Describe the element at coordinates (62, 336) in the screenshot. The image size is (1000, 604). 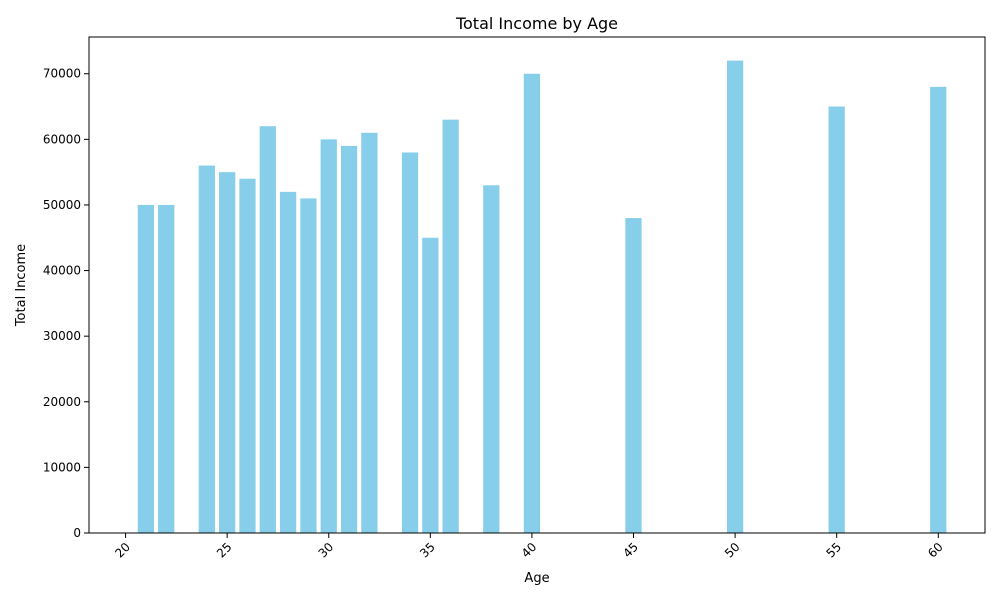
I see `y-tick-label: 30000` at that location.